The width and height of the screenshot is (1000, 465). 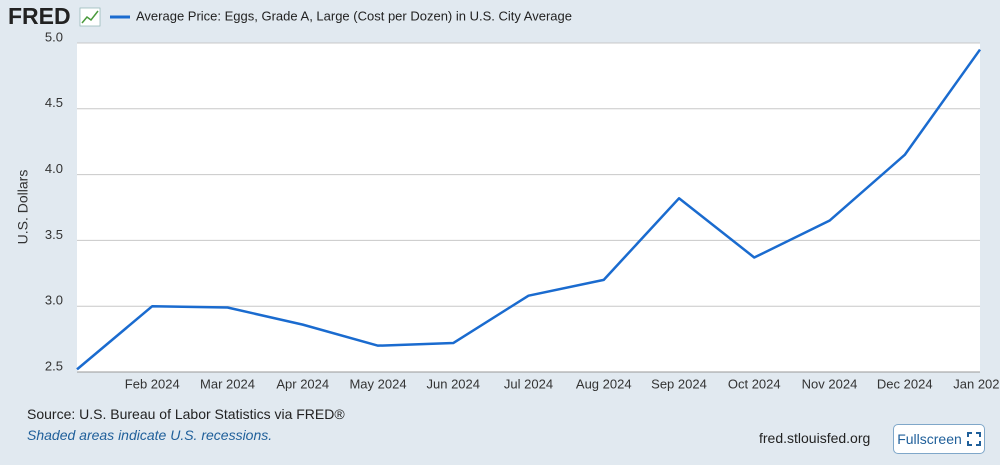 What do you see at coordinates (54, 36) in the screenshot?
I see `y-tick-label: 5.0` at bounding box center [54, 36].